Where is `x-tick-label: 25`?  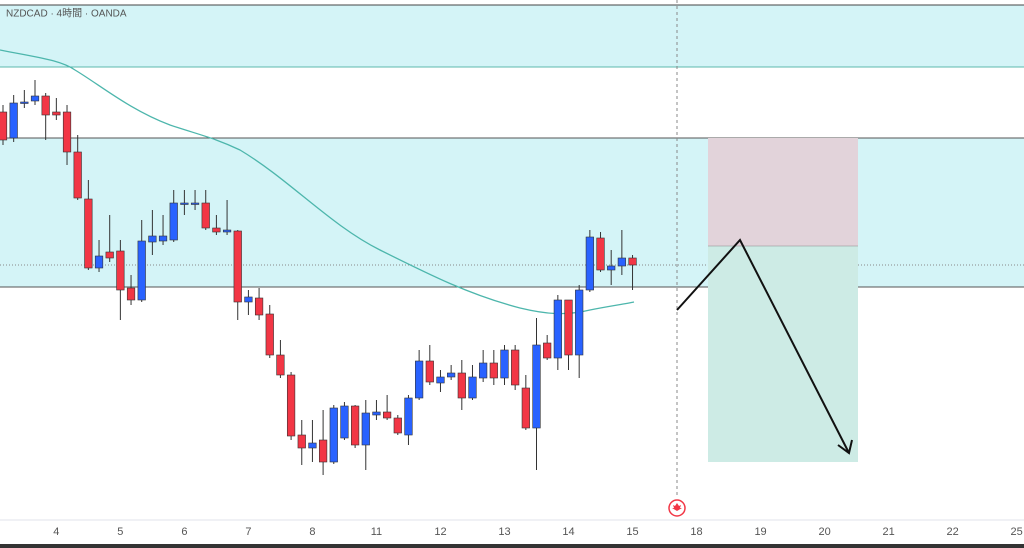 x-tick-label: 25 is located at coordinates (1017, 532).